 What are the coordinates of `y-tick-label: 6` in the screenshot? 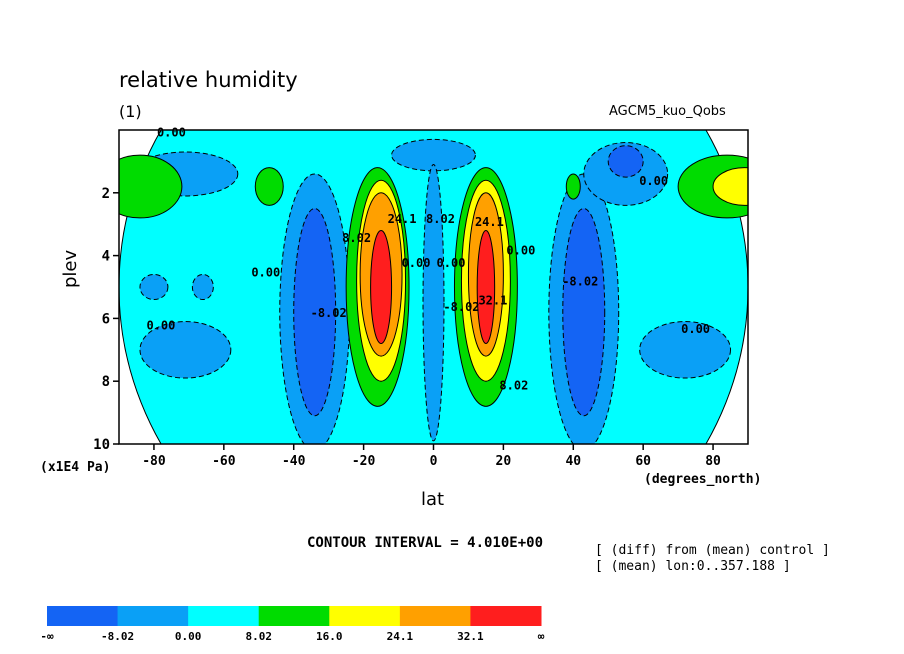 It's located at (106, 319).